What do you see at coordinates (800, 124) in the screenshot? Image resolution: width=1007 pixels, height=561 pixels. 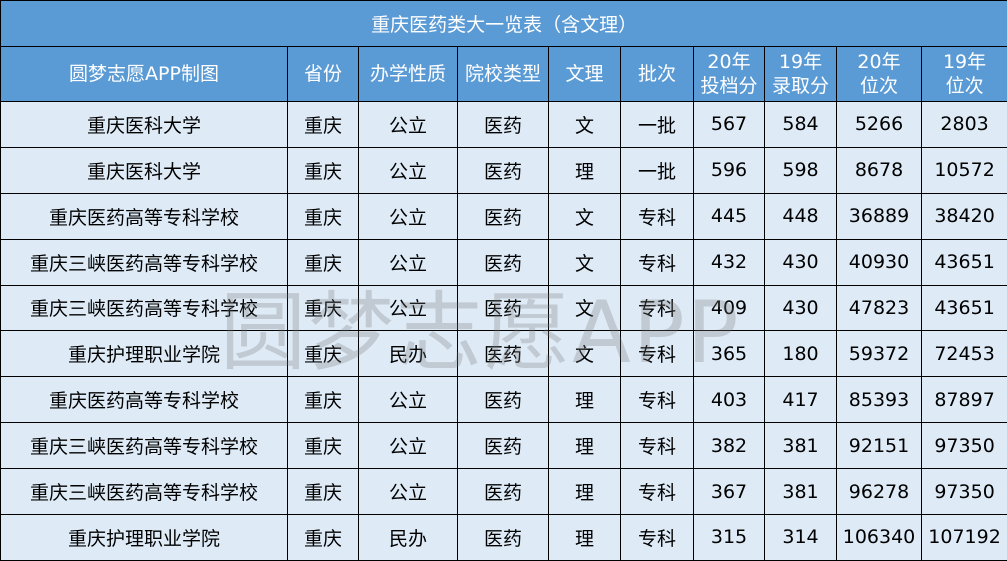 I see `table-cell: 584` at bounding box center [800, 124].